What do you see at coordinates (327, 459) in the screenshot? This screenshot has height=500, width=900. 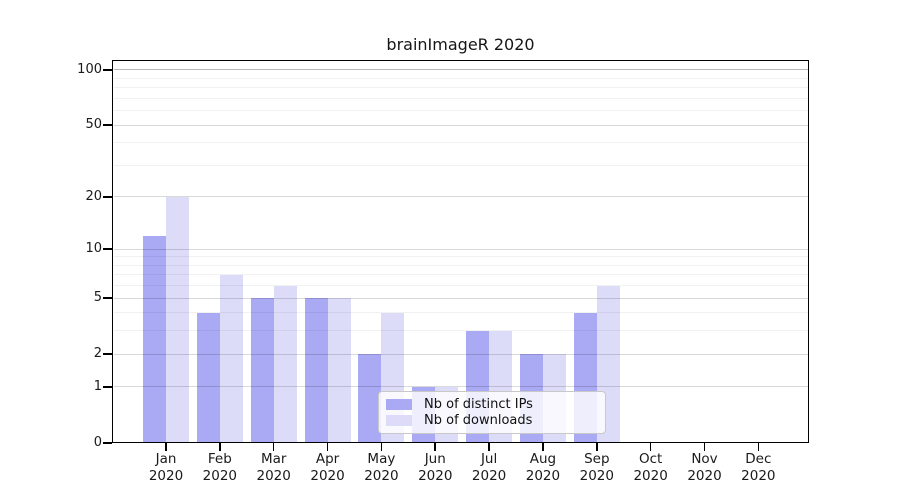 I see `x-tick-month: Apr` at bounding box center [327, 459].